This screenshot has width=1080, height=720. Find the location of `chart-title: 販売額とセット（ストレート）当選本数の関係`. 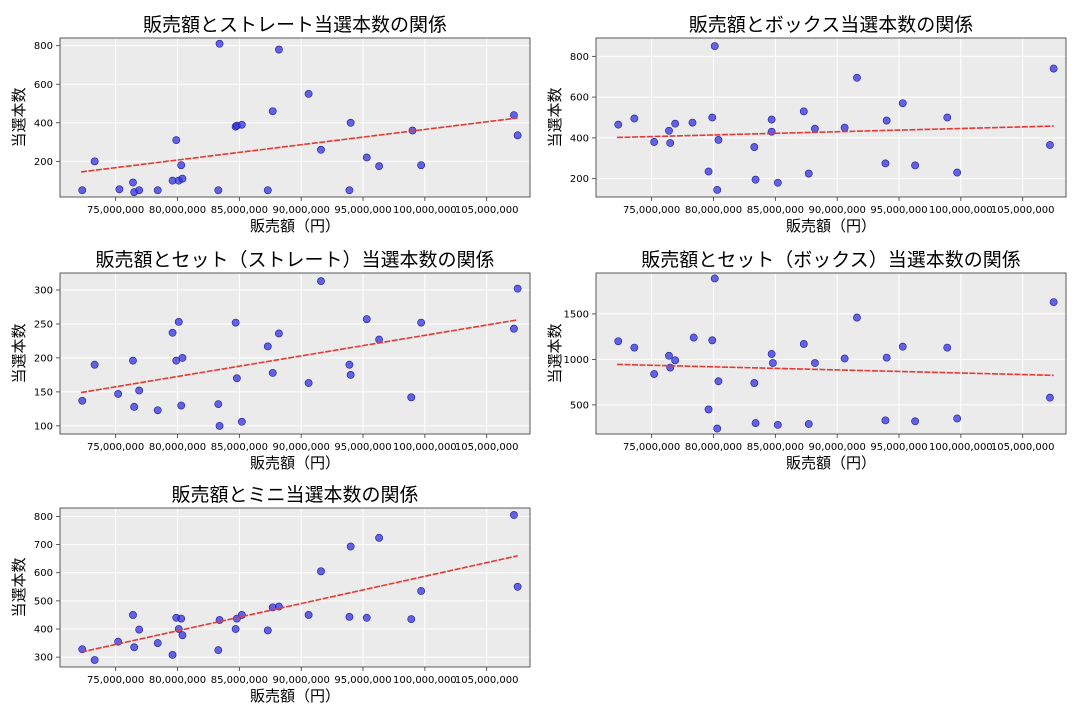

chart-title: 販売額とセット（ストレート）当選本数の関係 is located at coordinates (294, 260).